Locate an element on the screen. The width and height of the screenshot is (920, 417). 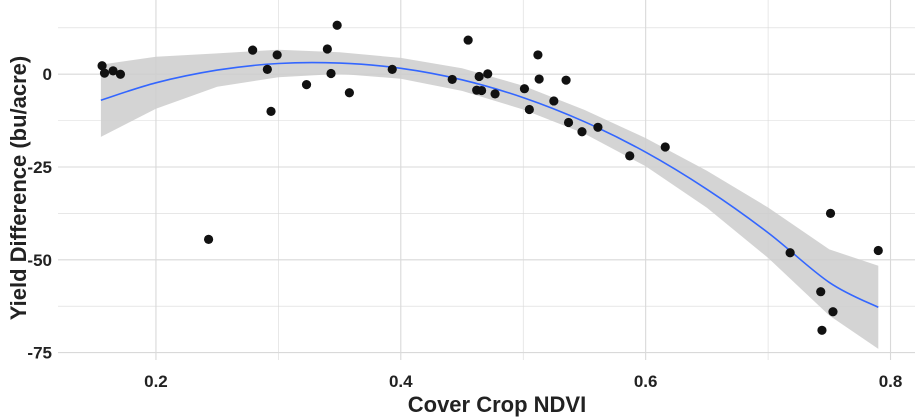
y-tick-label: -25 is located at coordinates (39, 167).